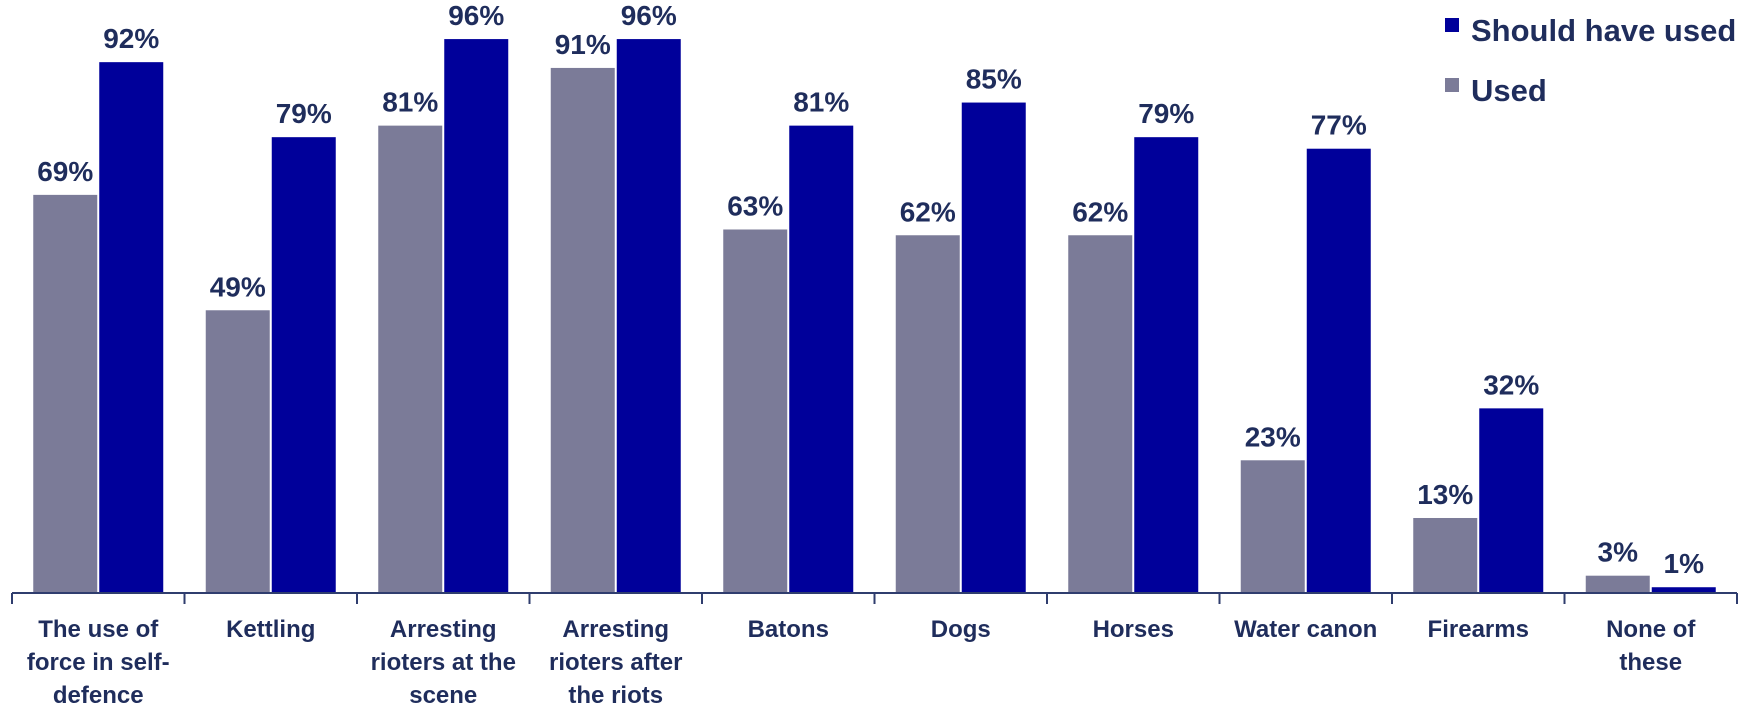 This screenshot has width=1748, height=713. Describe the element at coordinates (1509, 90) in the screenshot. I see `legend-label: Used` at that location.